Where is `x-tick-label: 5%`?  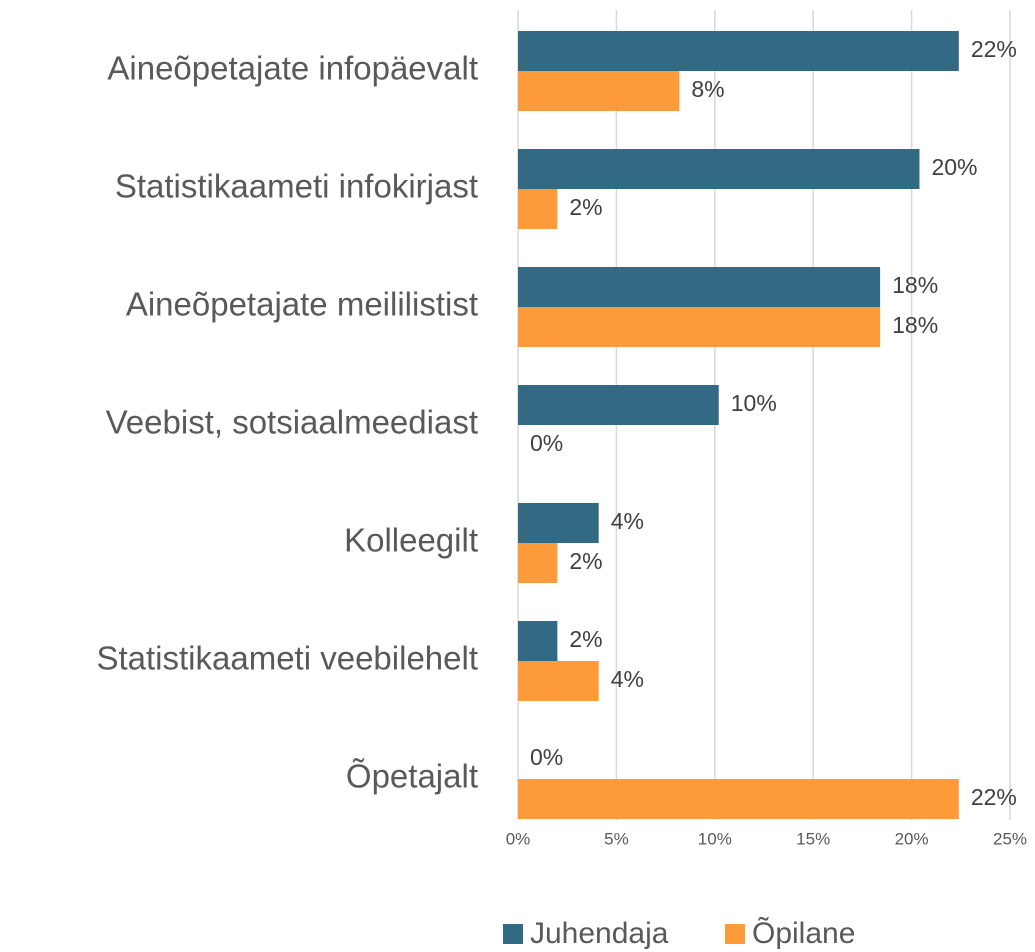
x-tick-label: 5% is located at coordinates (616, 838).